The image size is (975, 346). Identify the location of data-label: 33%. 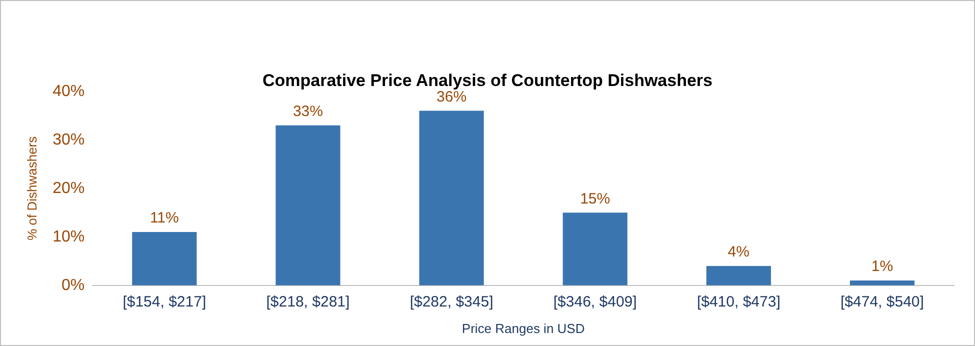
(307, 111).